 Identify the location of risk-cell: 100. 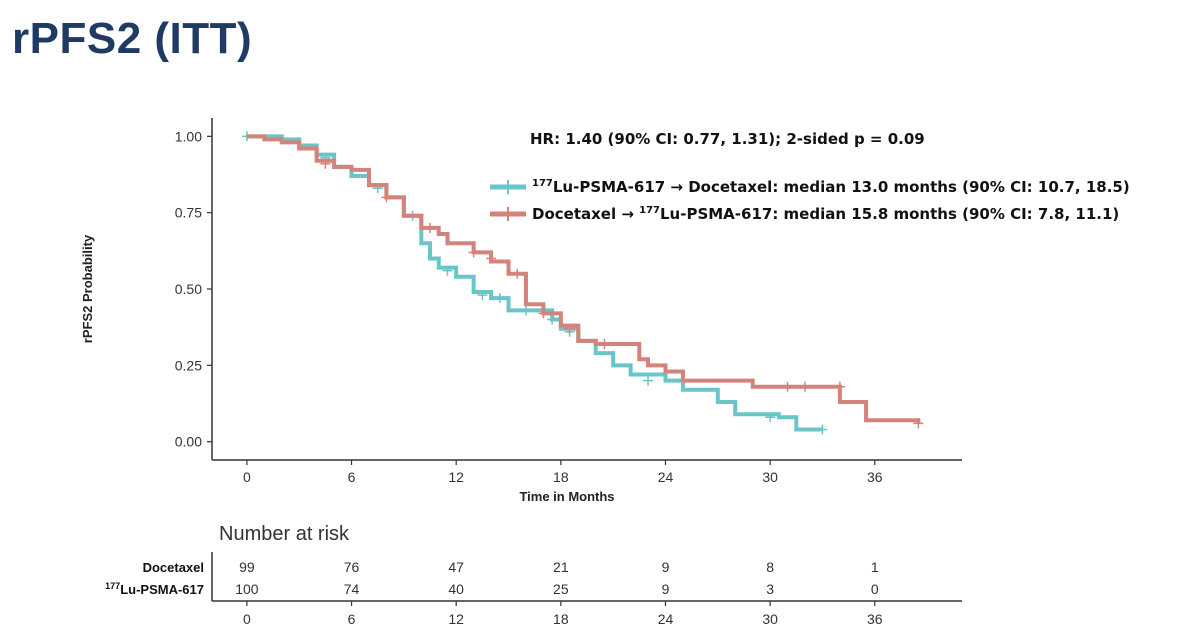
(247, 589).